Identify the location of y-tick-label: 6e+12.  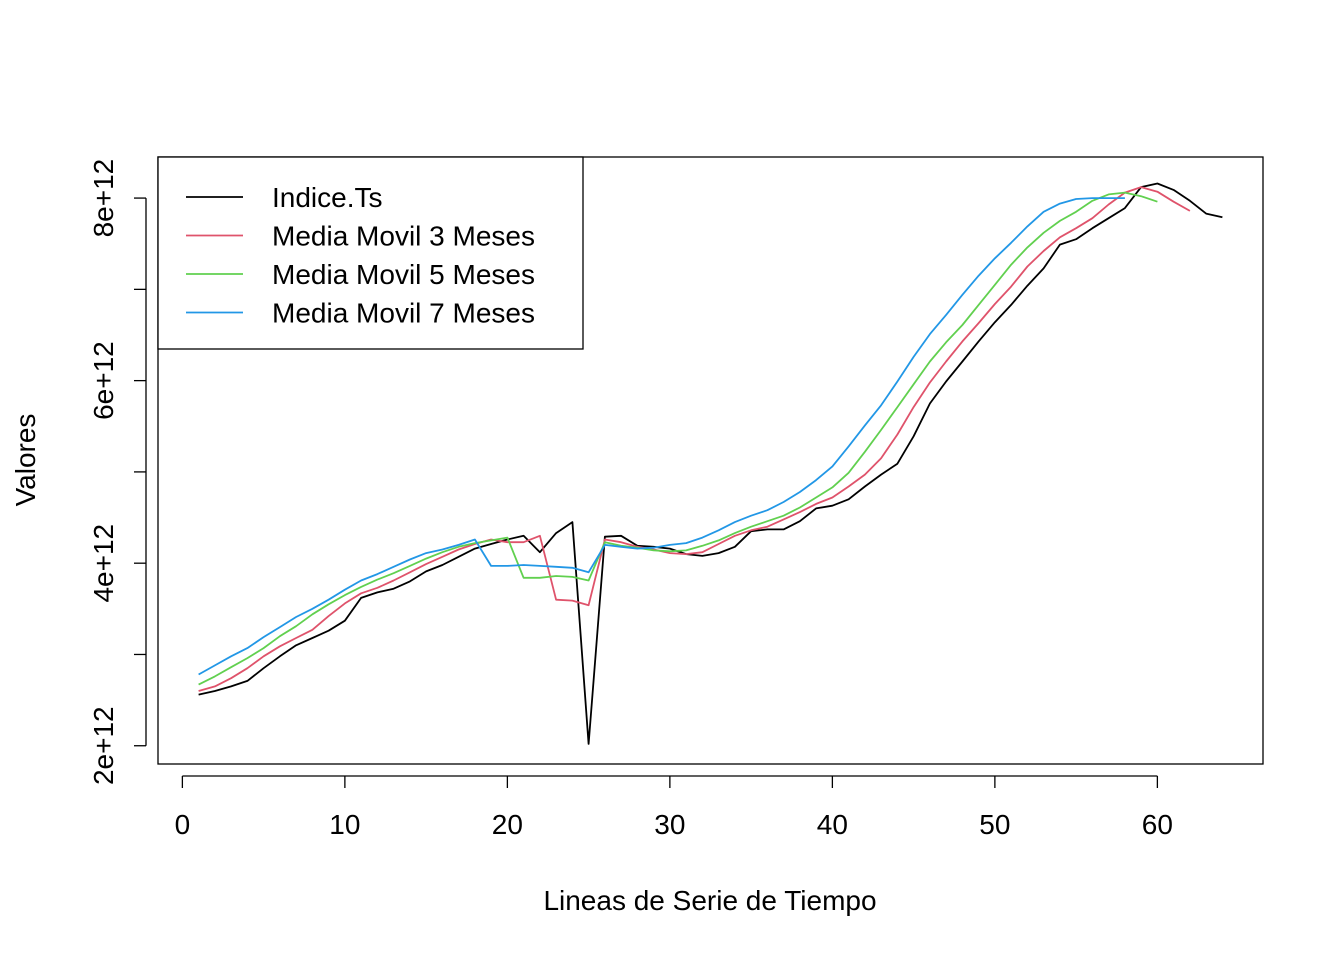
(103, 380).